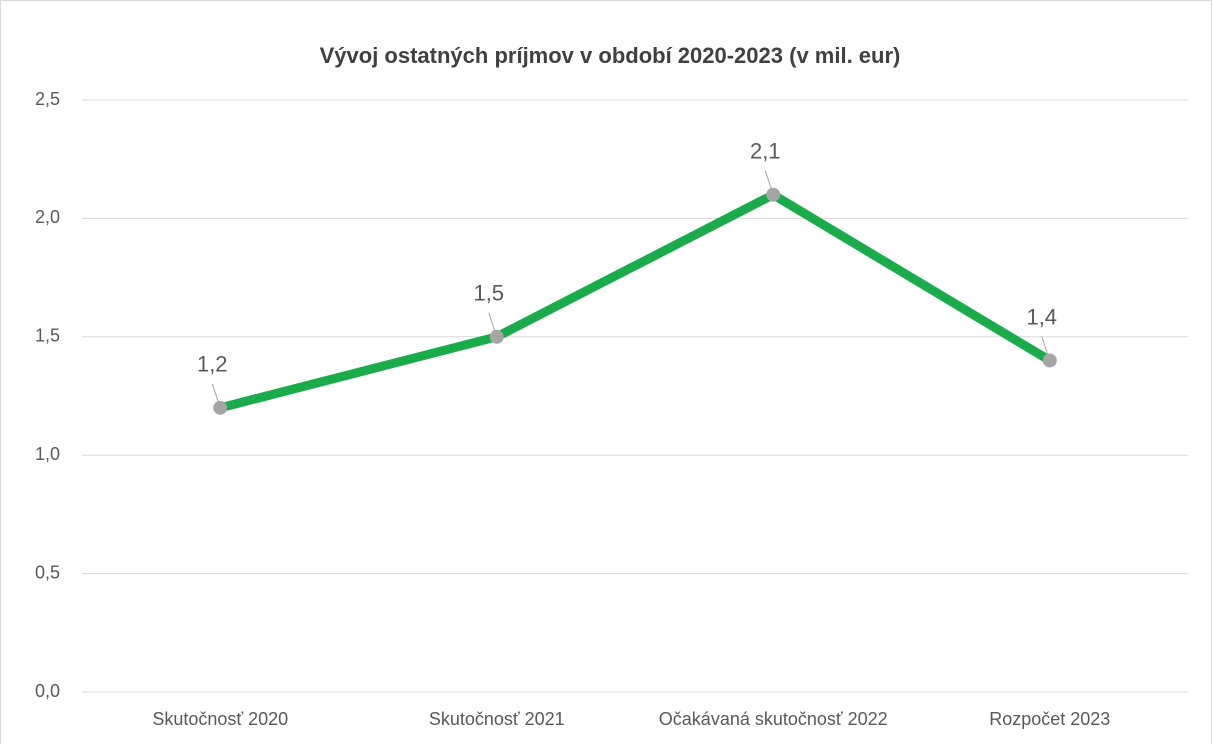 This screenshot has height=744, width=1213. Describe the element at coordinates (1049, 719) in the screenshot. I see `x-tick-label: Rozpočet 2023` at that location.